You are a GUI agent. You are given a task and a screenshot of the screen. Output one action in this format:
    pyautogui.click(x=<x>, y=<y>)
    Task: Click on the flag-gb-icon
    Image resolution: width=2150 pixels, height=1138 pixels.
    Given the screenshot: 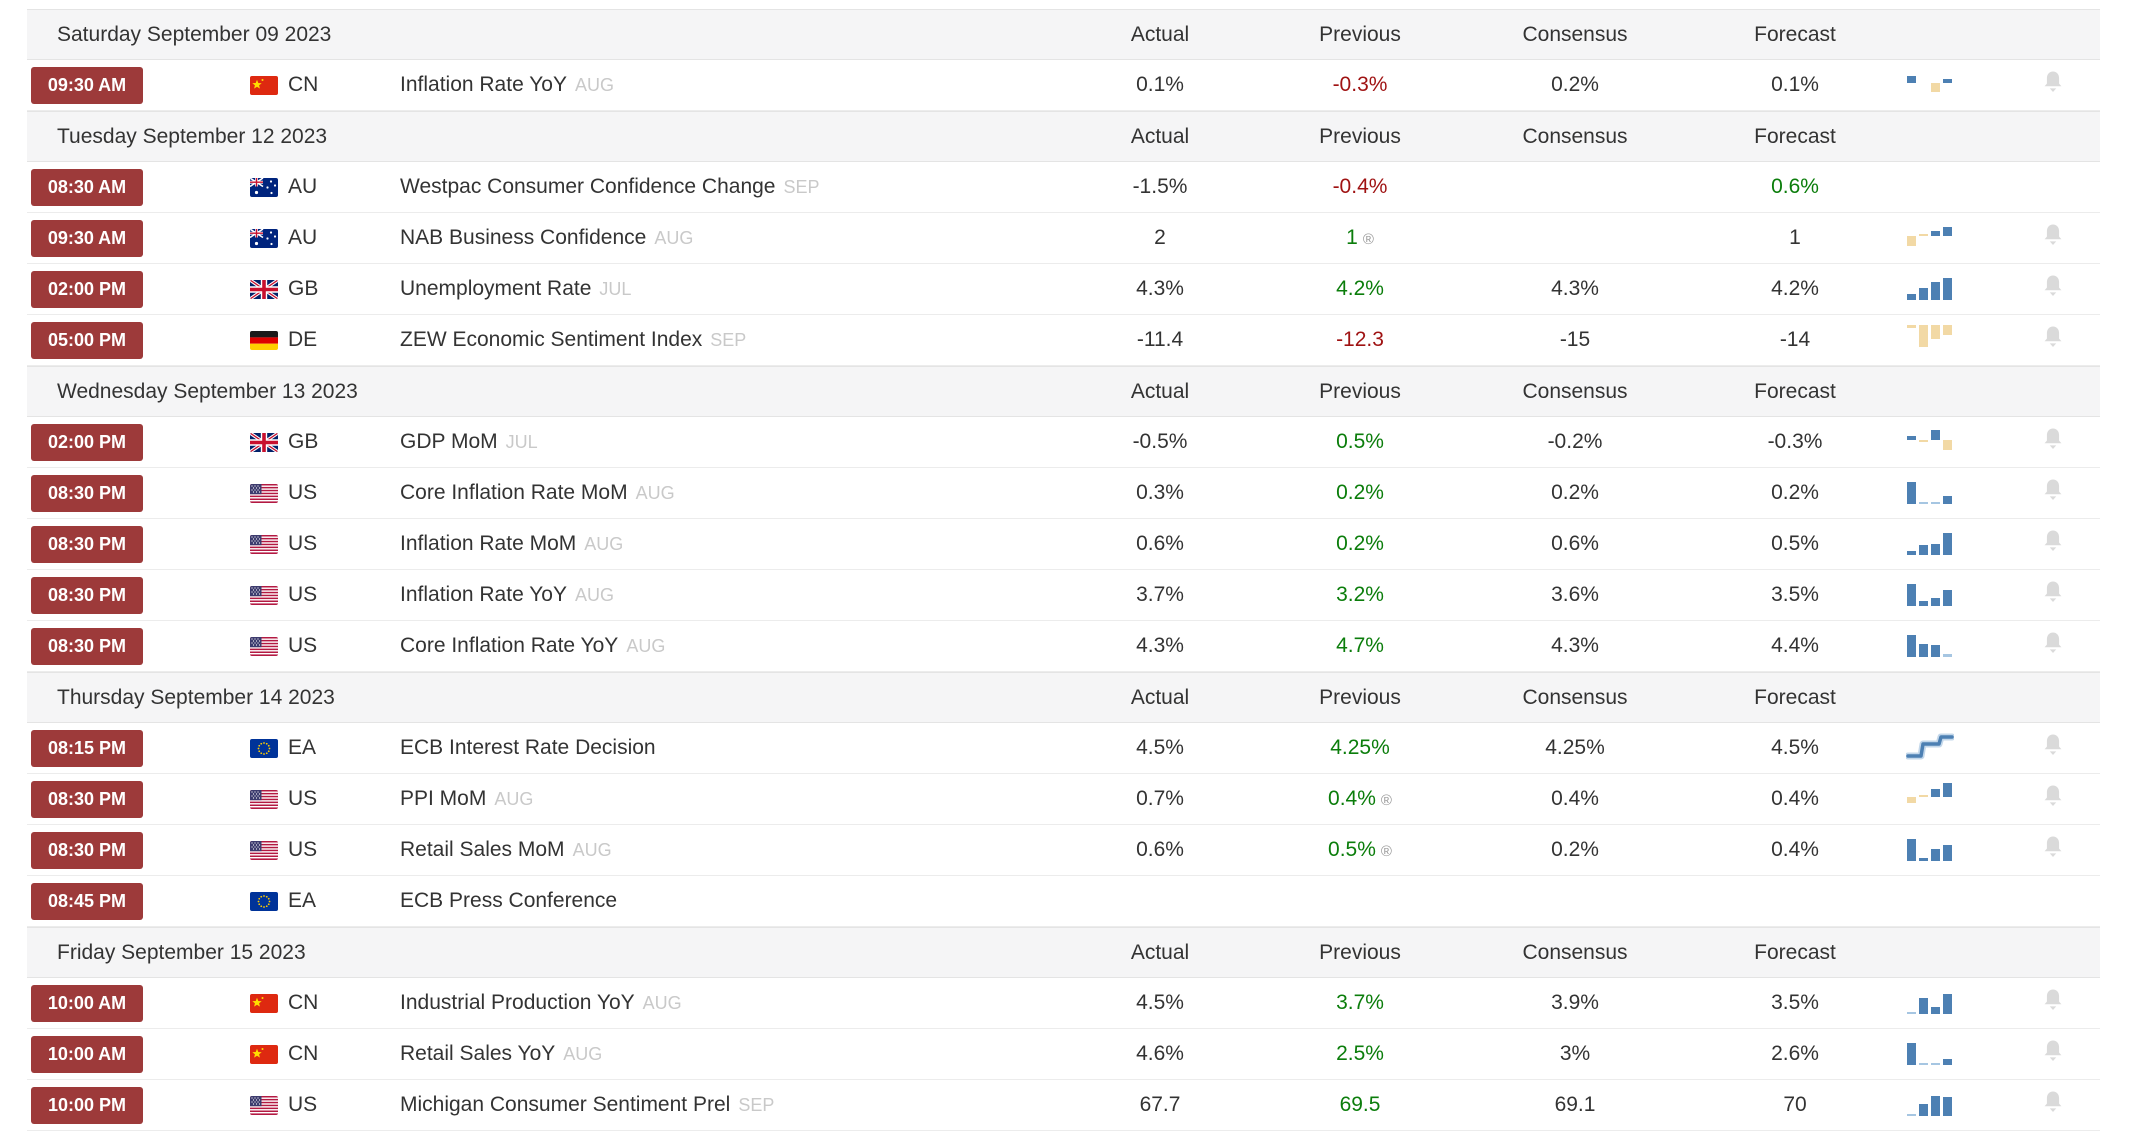 What is the action you would take?
    pyautogui.click(x=264, y=289)
    